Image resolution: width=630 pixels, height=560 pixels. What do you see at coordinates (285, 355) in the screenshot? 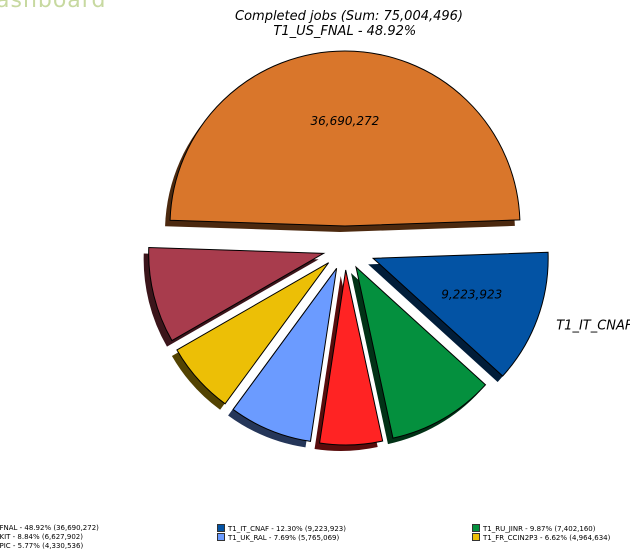
I see `slice-t1-uk-ral` at bounding box center [285, 355].